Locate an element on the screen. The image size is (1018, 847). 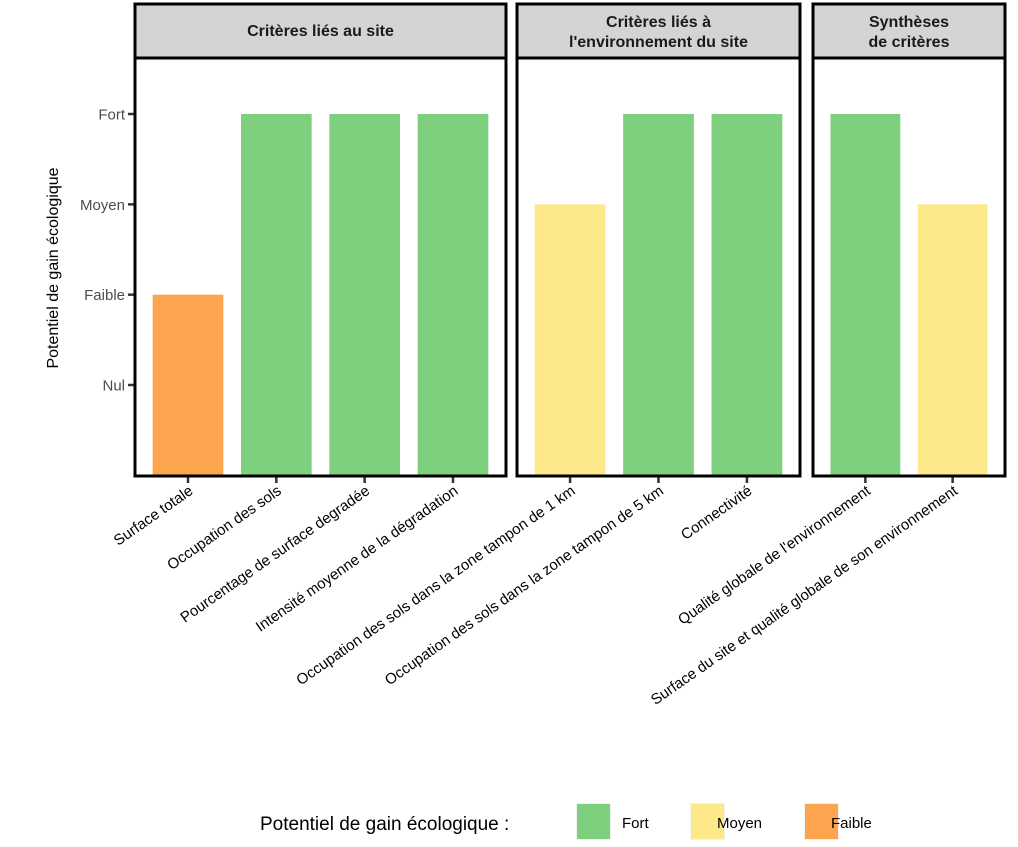
y-axis: Nul Faible Moyen Fort is located at coordinates (107, 251).